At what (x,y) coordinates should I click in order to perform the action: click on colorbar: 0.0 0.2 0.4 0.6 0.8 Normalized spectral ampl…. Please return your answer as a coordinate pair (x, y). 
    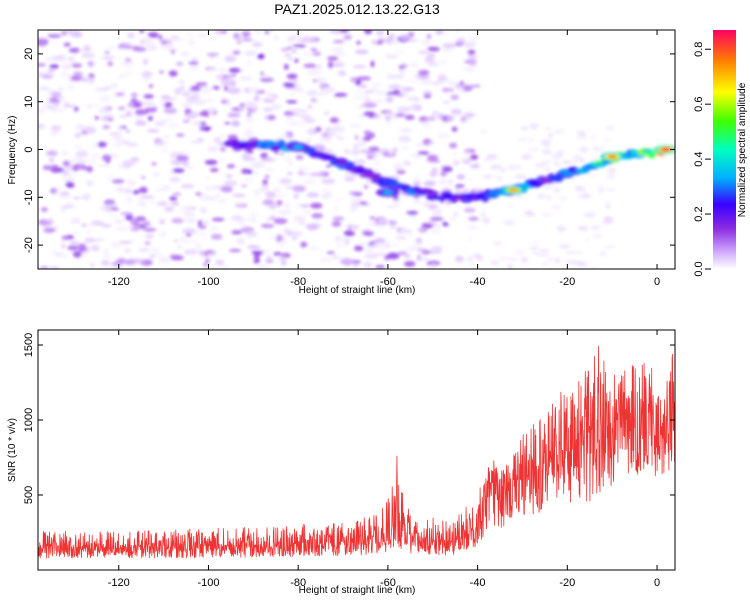
    Looking at the image, I should click on (720, 153).